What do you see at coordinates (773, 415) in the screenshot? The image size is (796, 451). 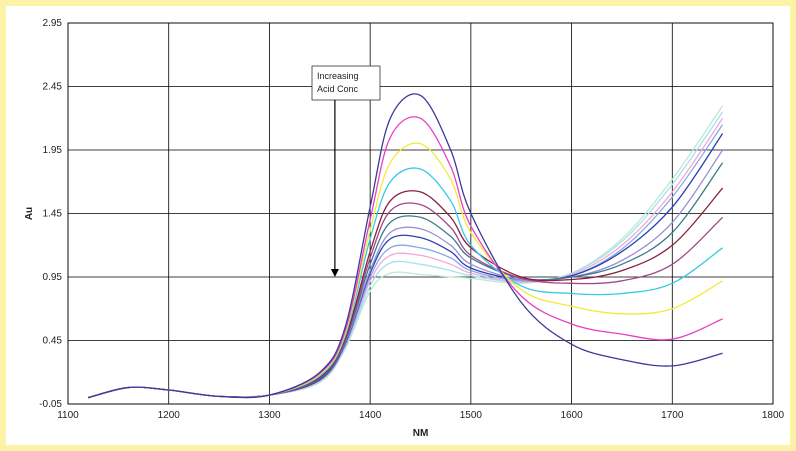 I see `x-tick-label: 1800` at bounding box center [773, 415].